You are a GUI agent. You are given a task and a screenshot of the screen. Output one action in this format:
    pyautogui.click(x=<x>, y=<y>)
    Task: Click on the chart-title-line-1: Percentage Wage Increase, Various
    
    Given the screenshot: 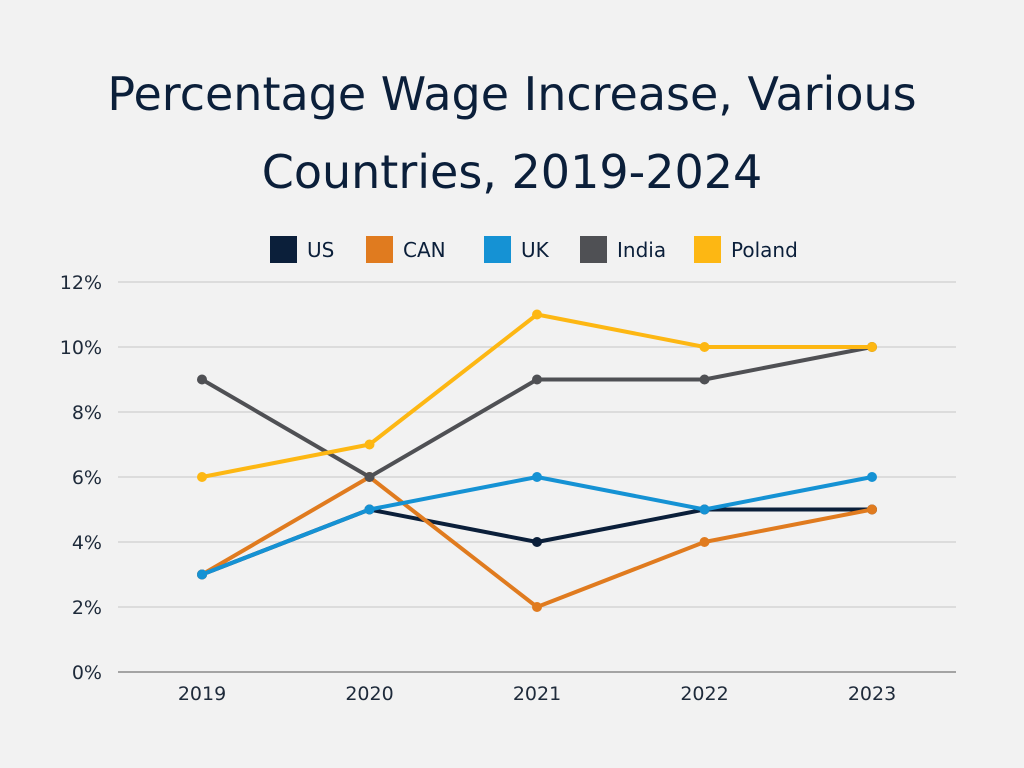 What is the action you would take?
    pyautogui.click(x=511, y=94)
    